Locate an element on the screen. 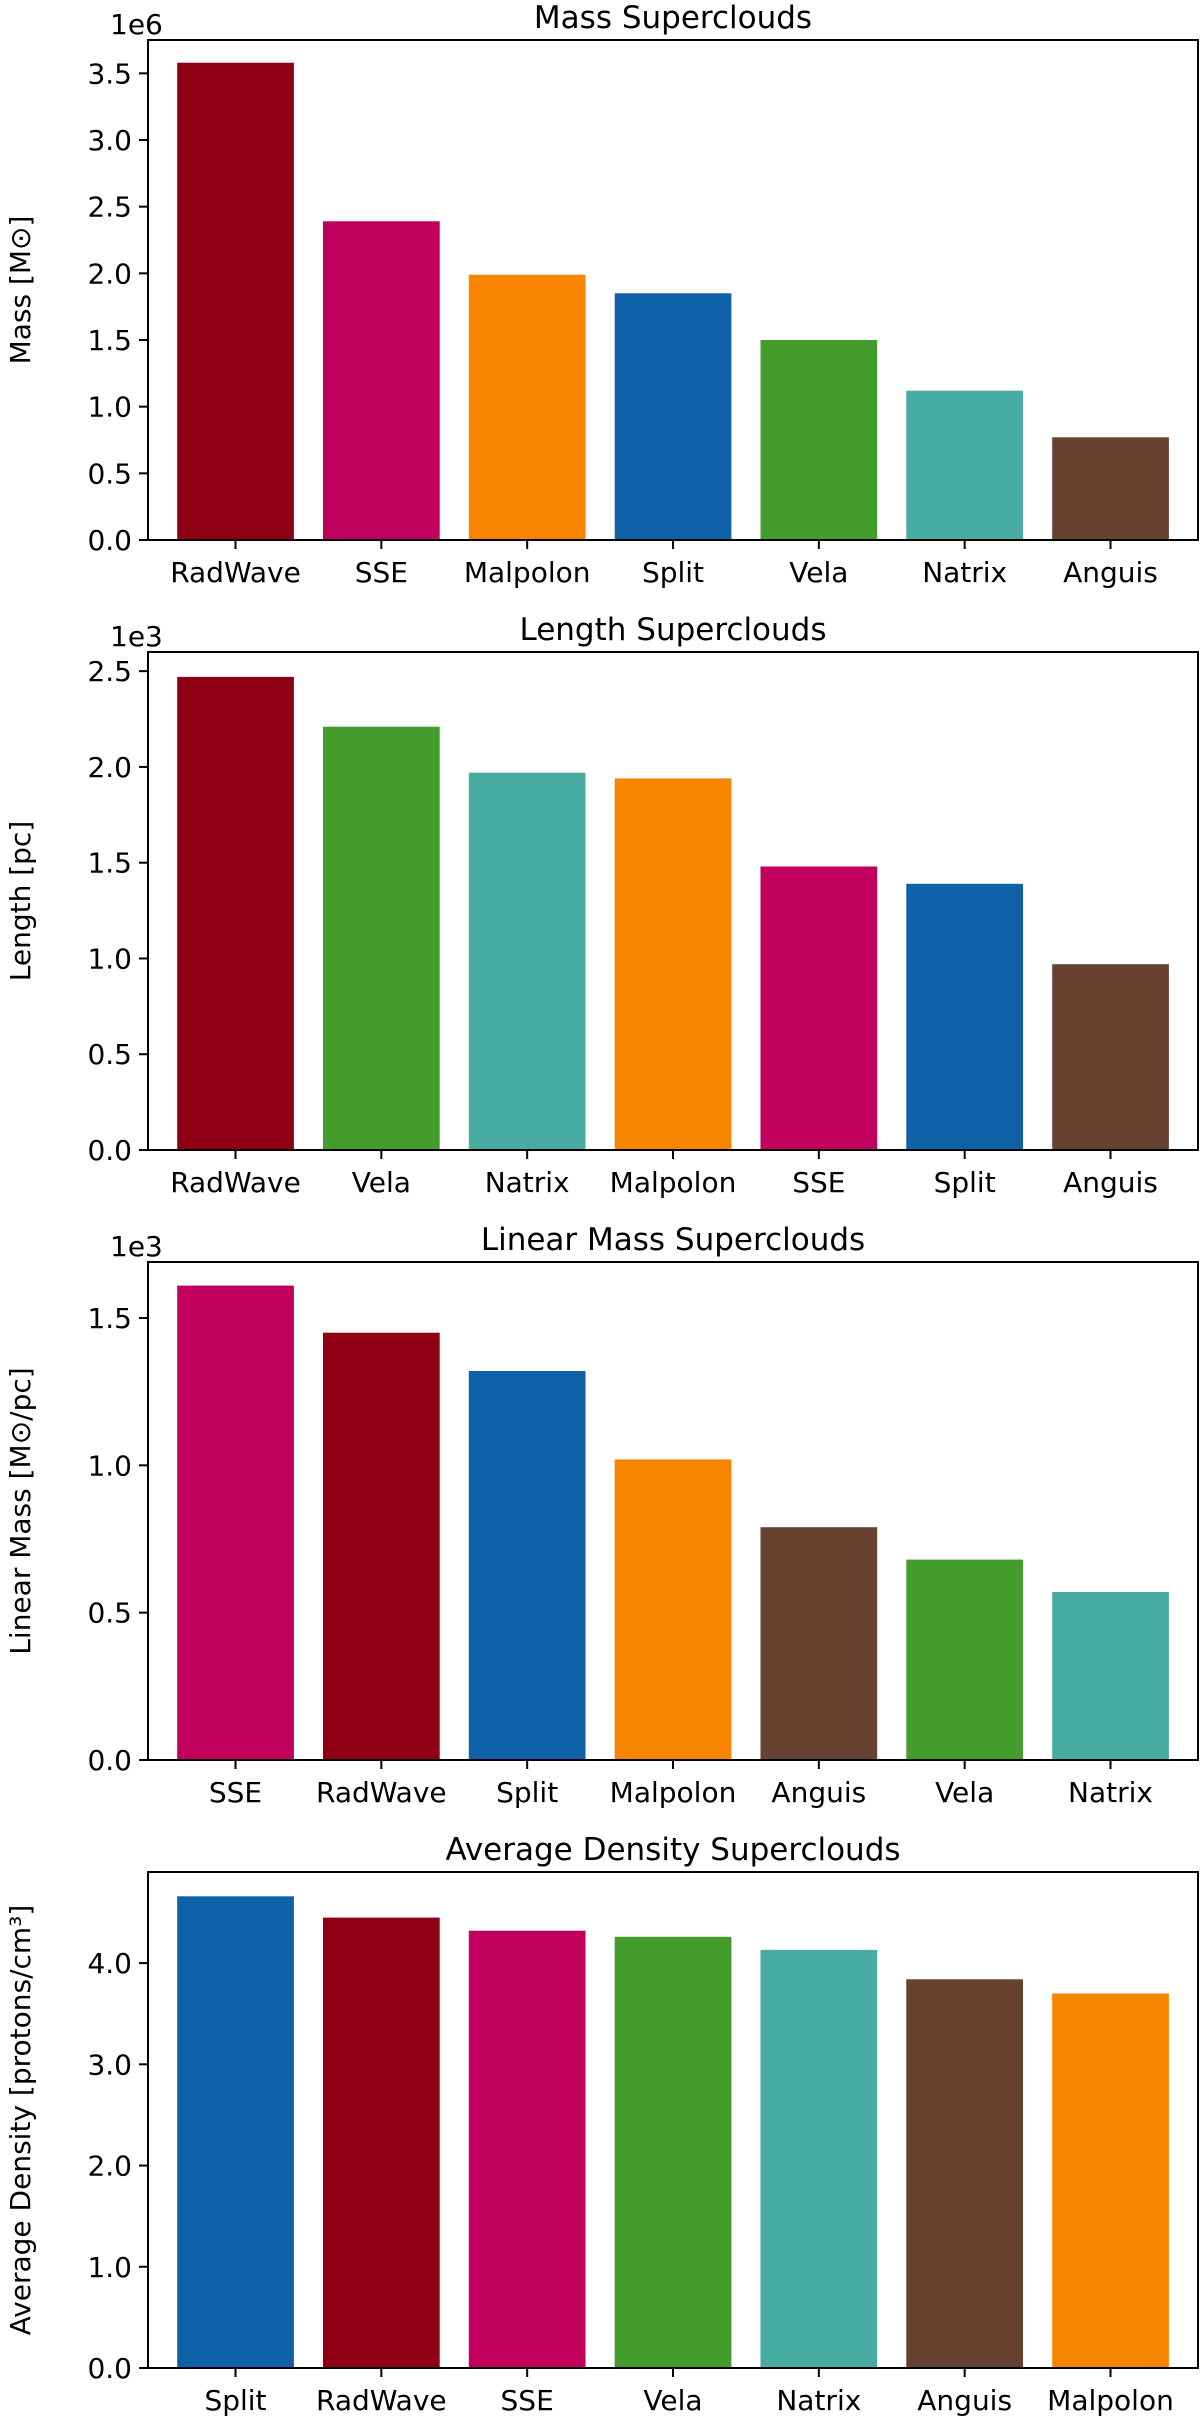  axis-offset-text: 1e6 is located at coordinates (136, 24).